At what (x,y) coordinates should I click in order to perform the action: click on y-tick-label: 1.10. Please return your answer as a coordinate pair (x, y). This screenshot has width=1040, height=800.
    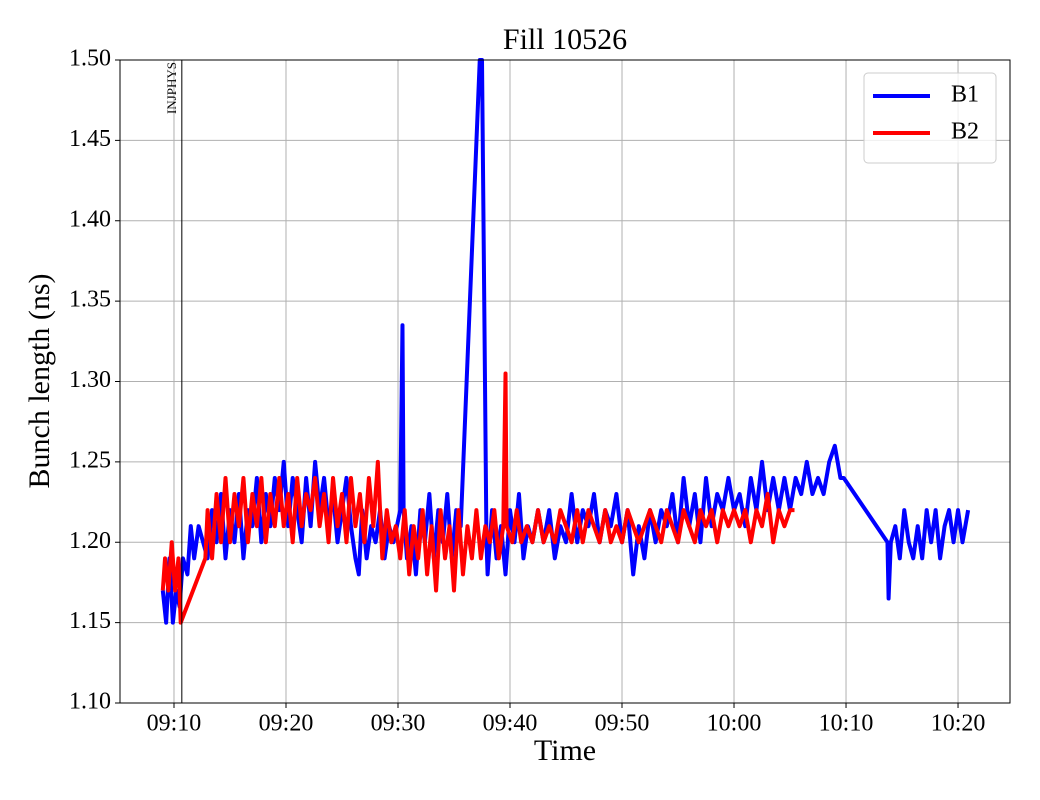
    Looking at the image, I should click on (90, 702).